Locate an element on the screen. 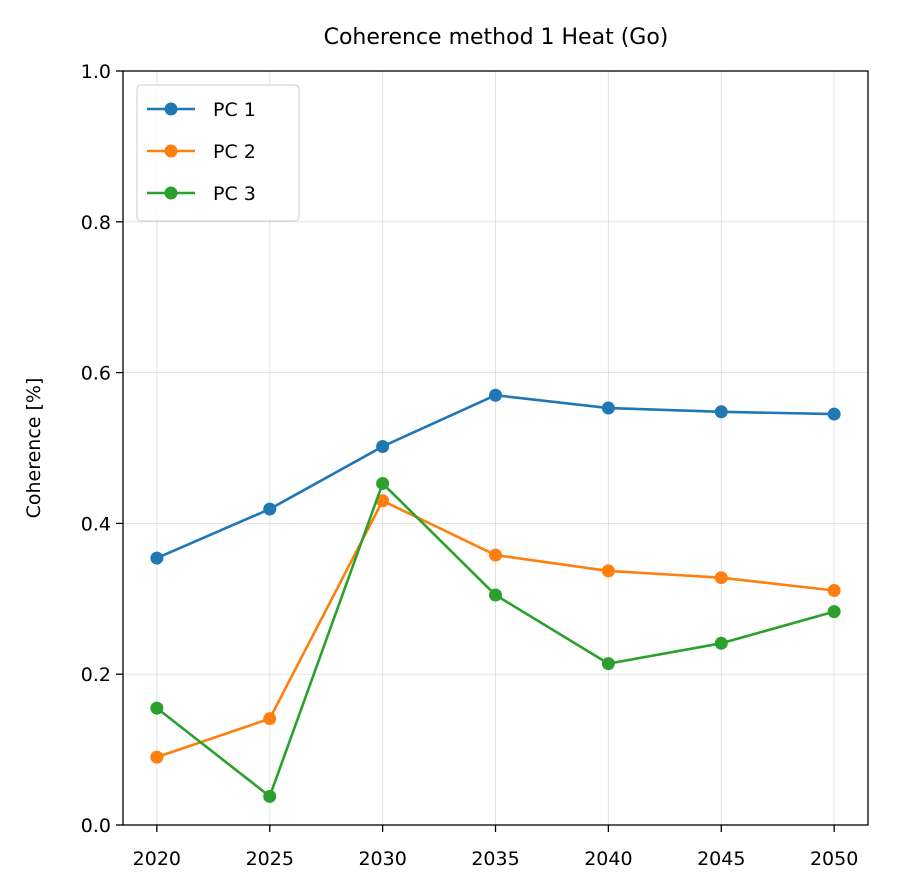  x-tick-label: 2030 is located at coordinates (382, 859).